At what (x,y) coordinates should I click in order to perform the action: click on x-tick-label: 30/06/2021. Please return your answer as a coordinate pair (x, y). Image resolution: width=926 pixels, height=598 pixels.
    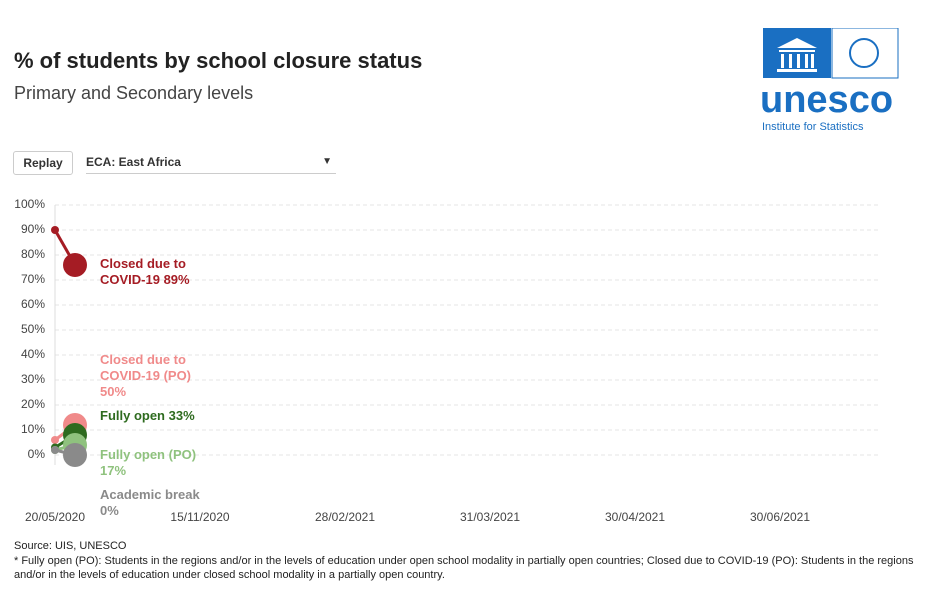
    Looking at the image, I should click on (780, 517).